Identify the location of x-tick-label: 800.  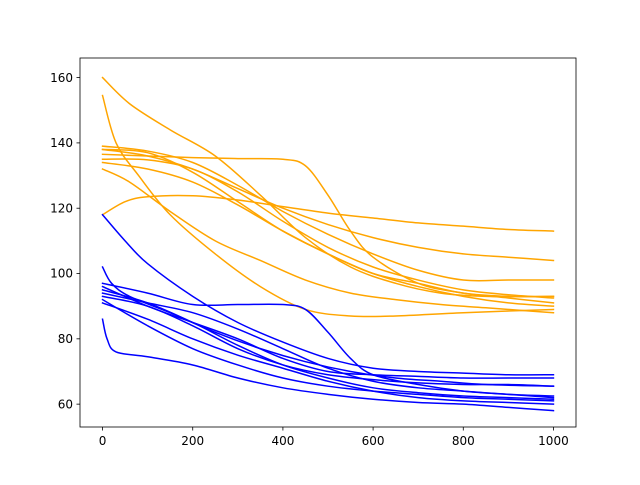
(463, 441).